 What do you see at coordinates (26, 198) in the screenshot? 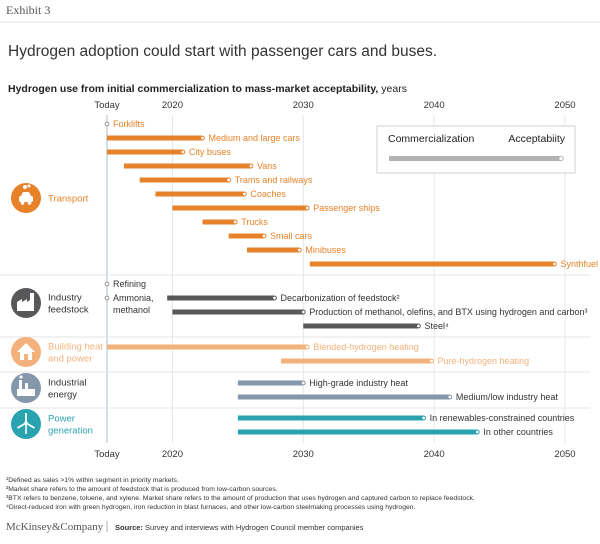
I see `car-icon` at bounding box center [26, 198].